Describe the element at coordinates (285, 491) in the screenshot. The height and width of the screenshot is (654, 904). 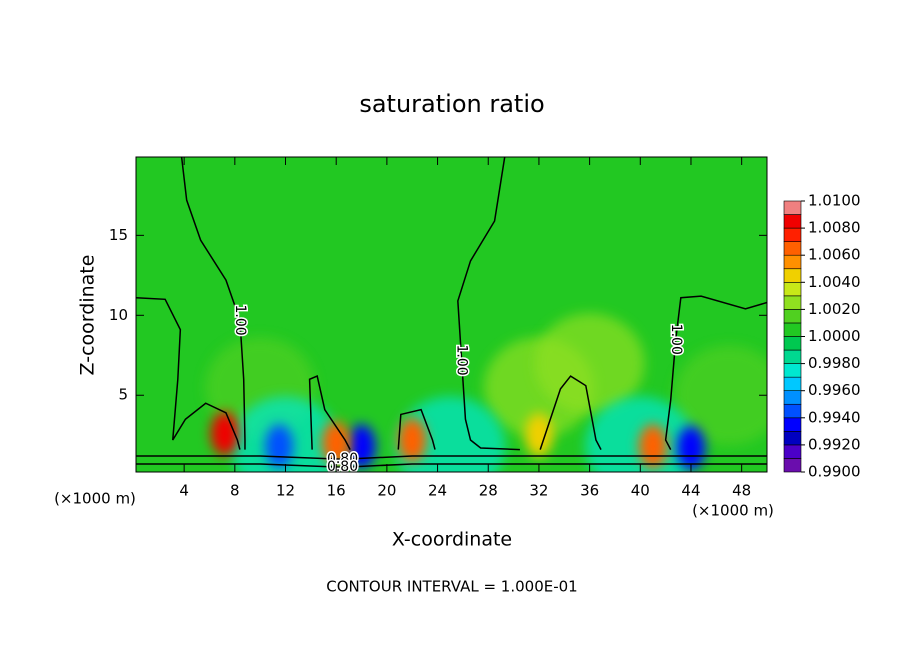
I see `x-tick-label: 12` at that location.